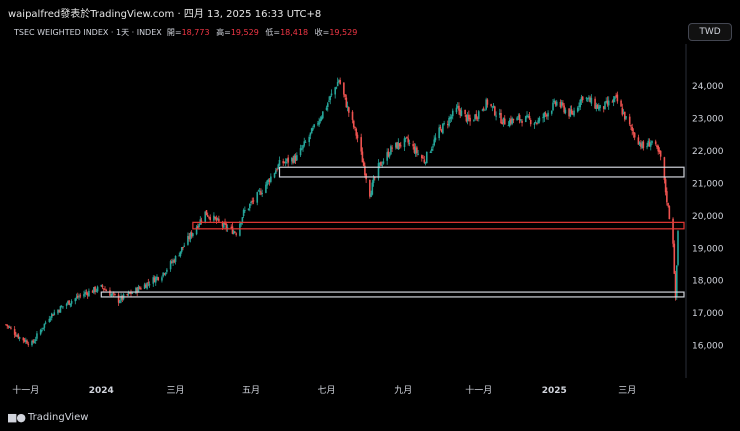  What do you see at coordinates (327, 390) in the screenshot?
I see `time-tick-label: 七月` at bounding box center [327, 390].